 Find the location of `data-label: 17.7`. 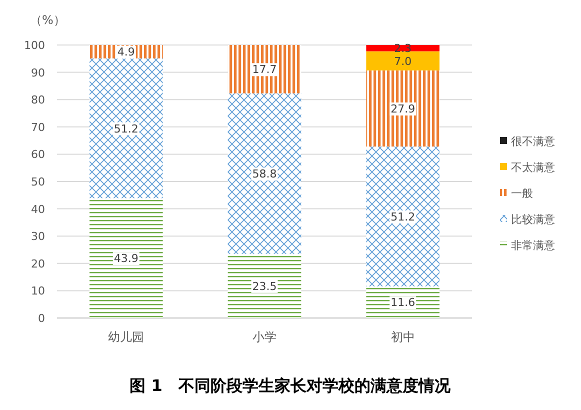

data-label: 17.7 is located at coordinates (264, 69).